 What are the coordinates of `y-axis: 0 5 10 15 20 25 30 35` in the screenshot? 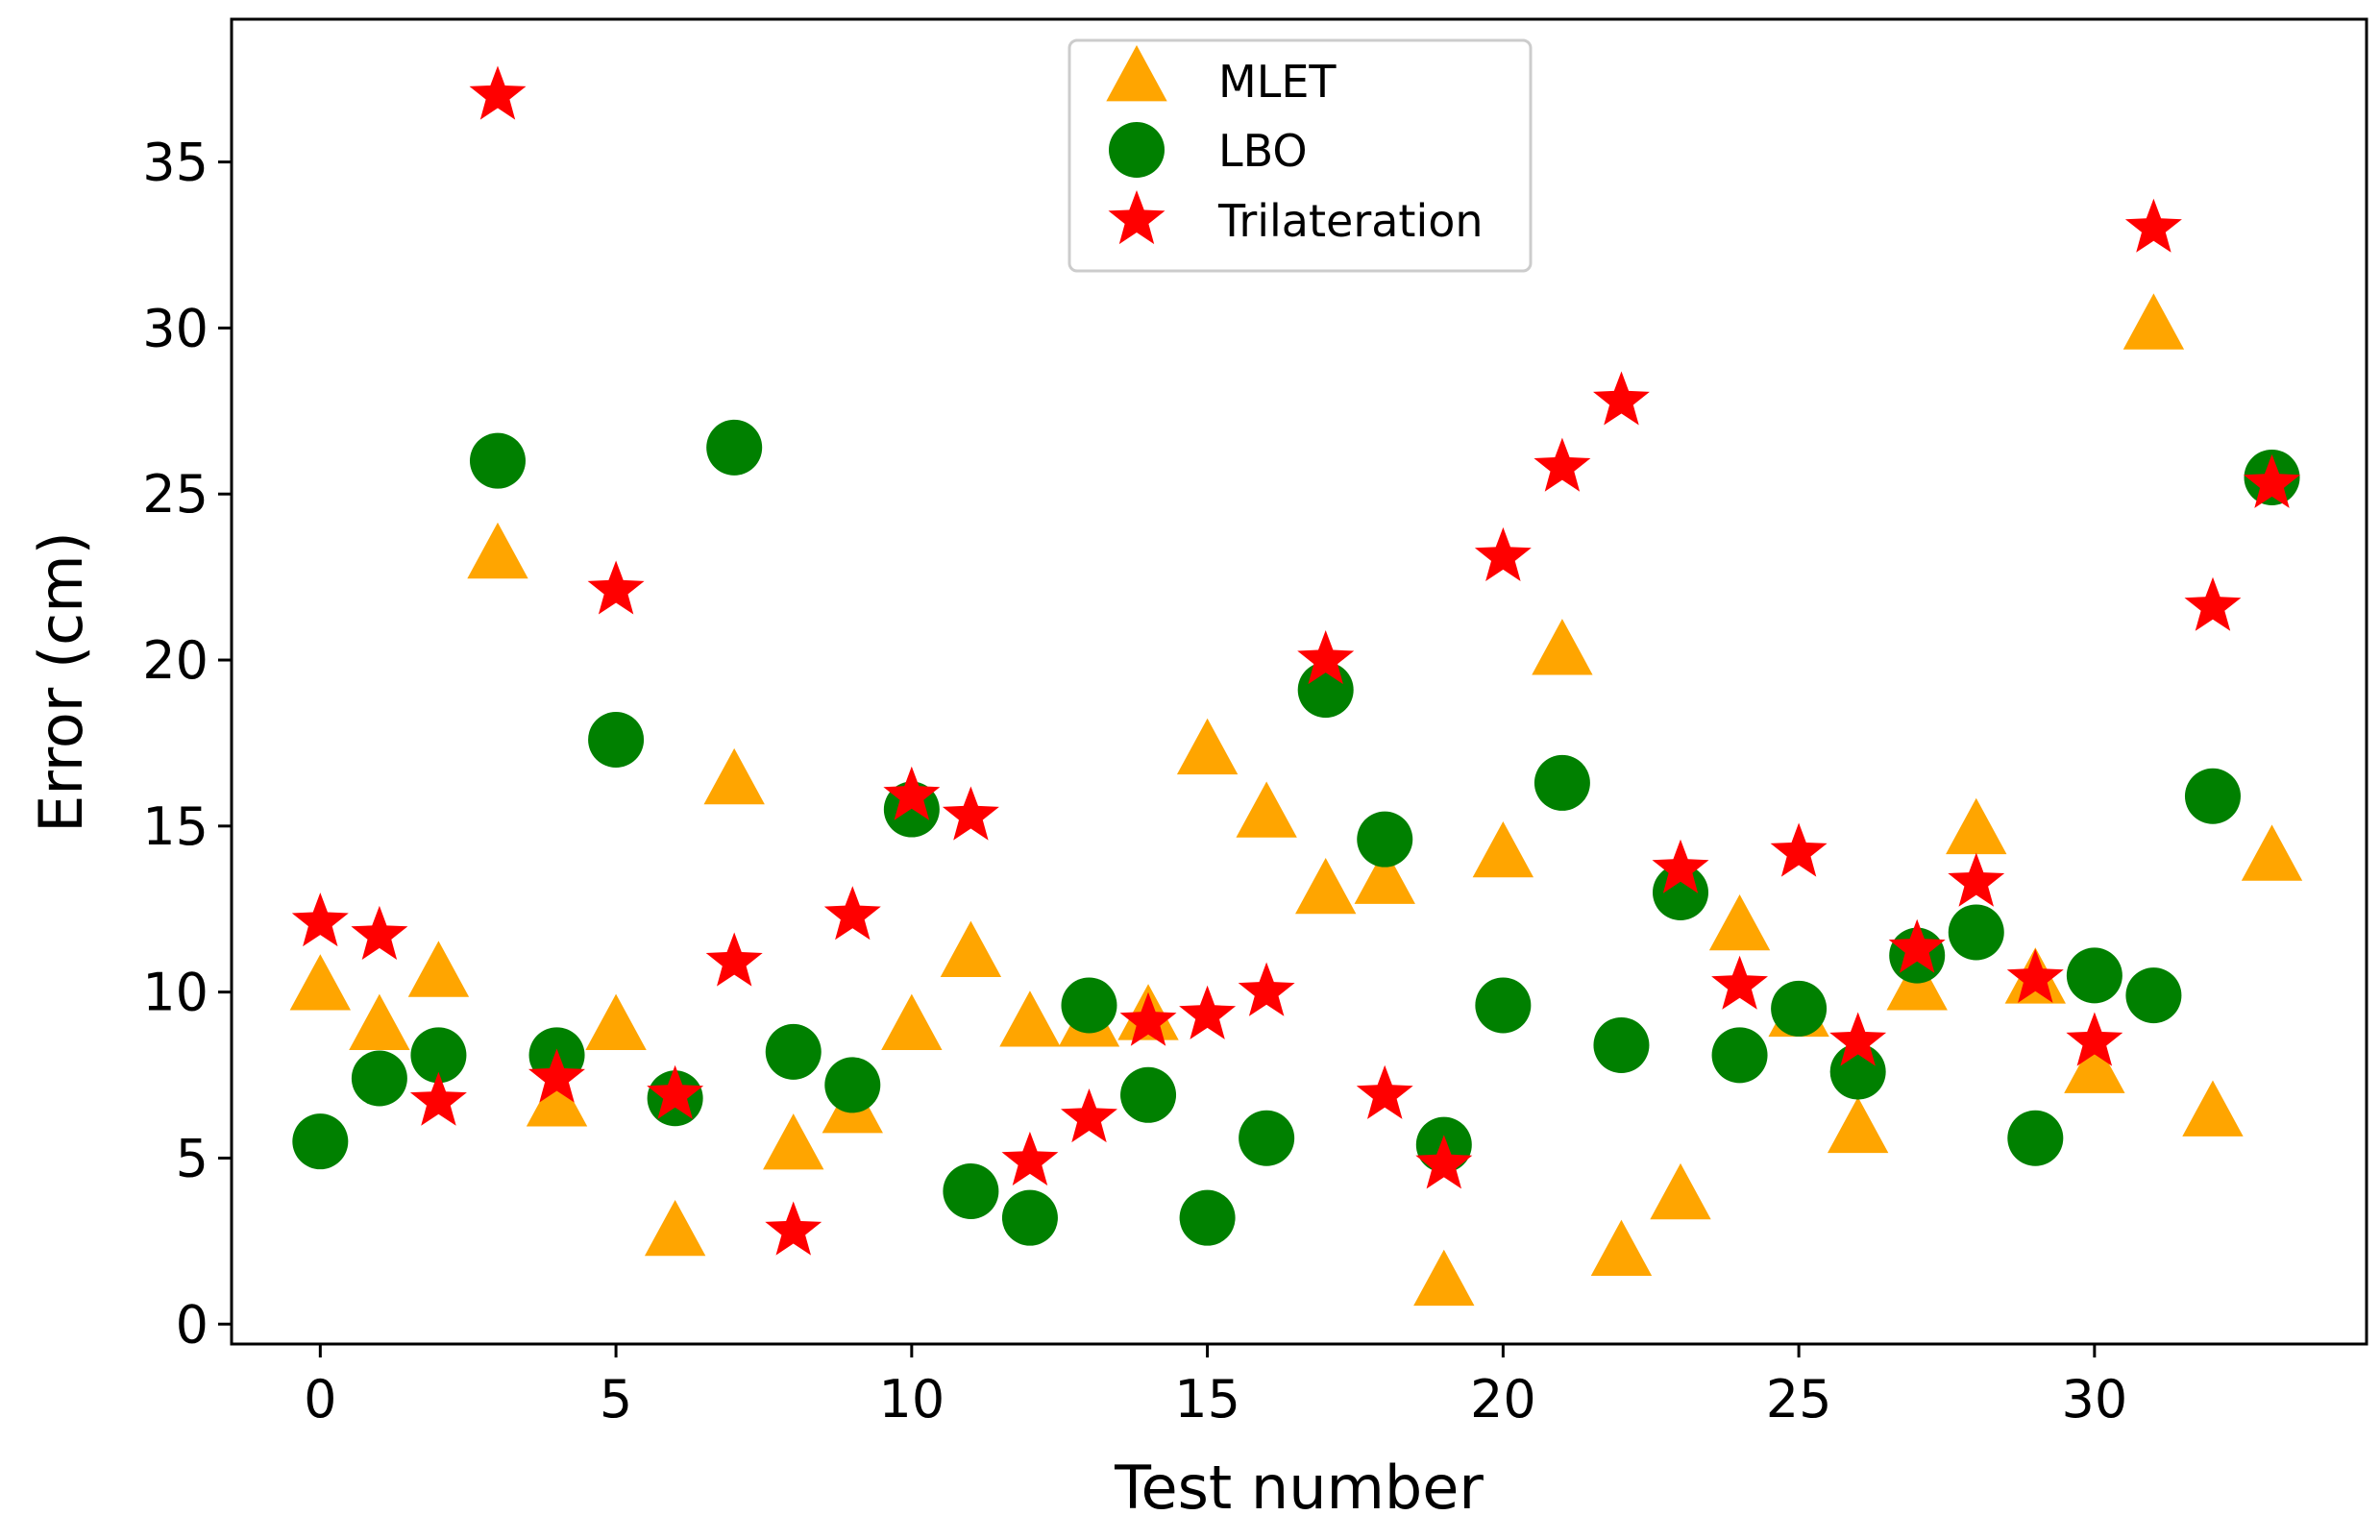 It's located at (187, 744).